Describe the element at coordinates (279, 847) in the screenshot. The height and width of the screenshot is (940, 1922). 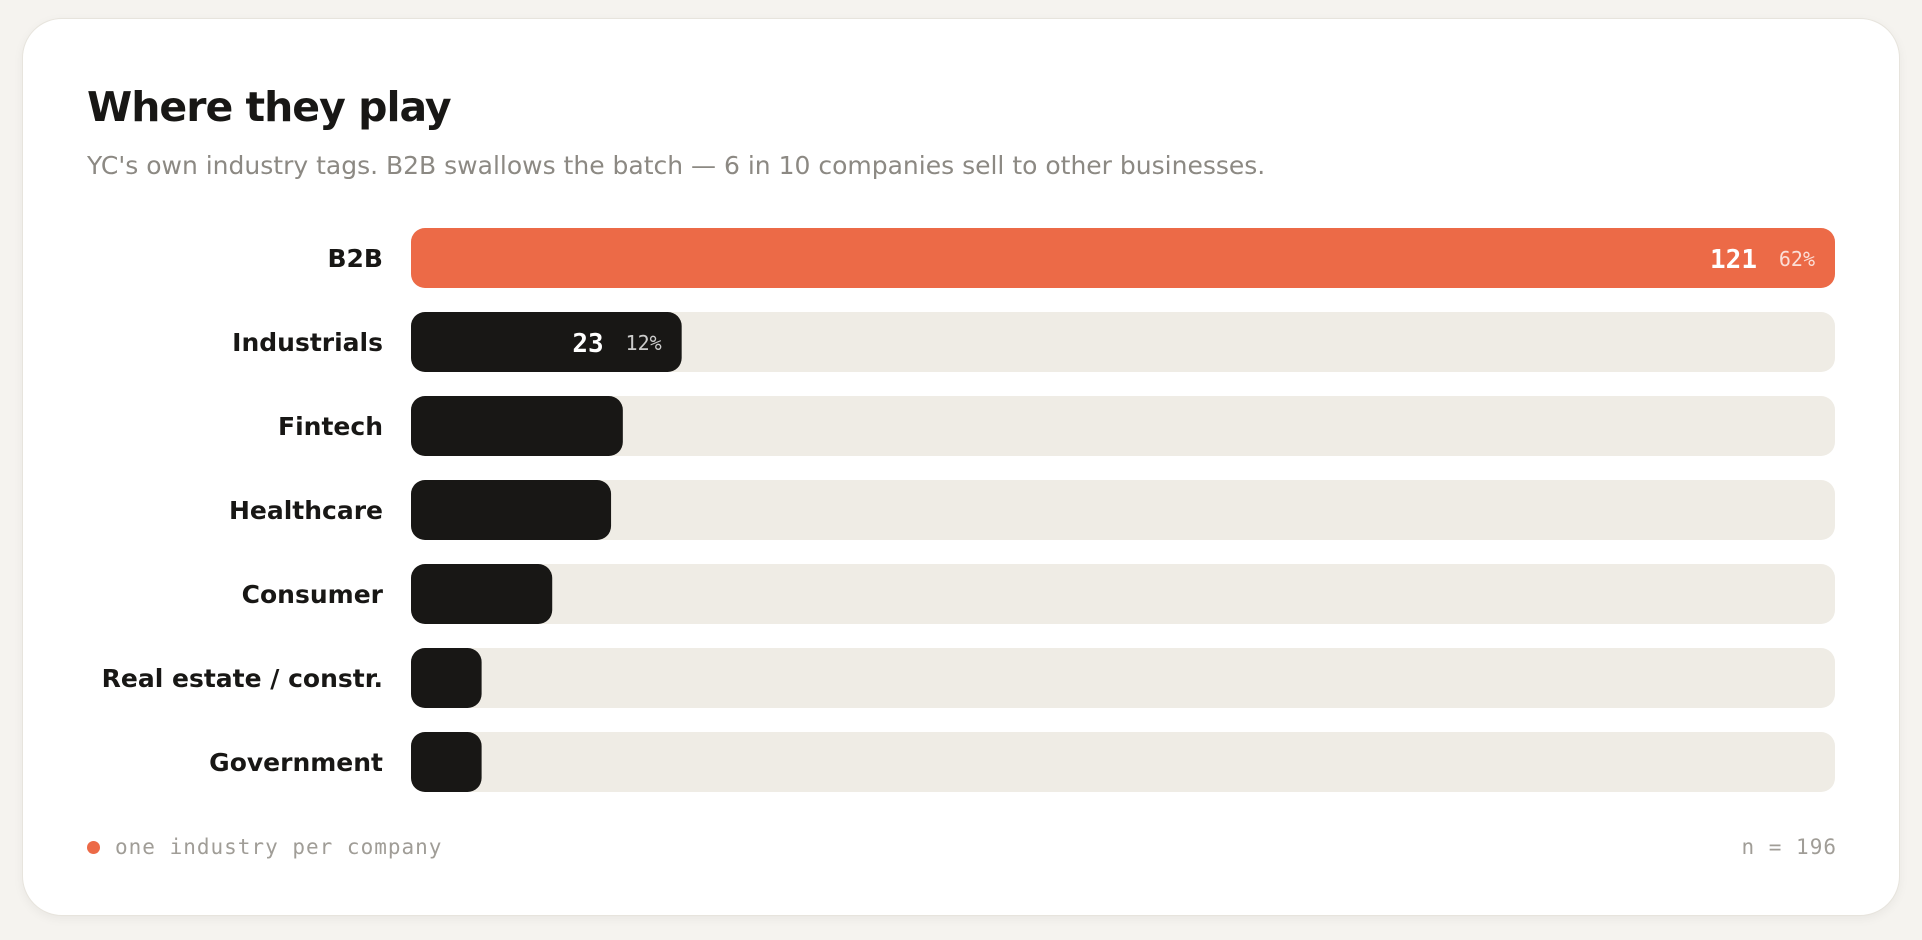
I see `footer-note-text: one industry per company` at that location.